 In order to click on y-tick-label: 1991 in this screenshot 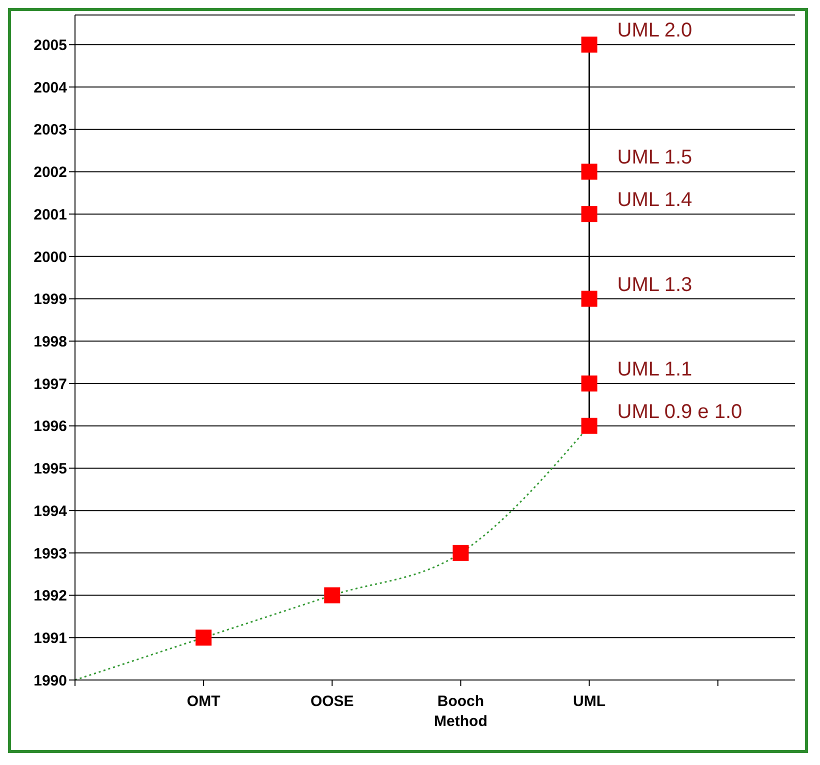, I will do `click(50, 638)`.